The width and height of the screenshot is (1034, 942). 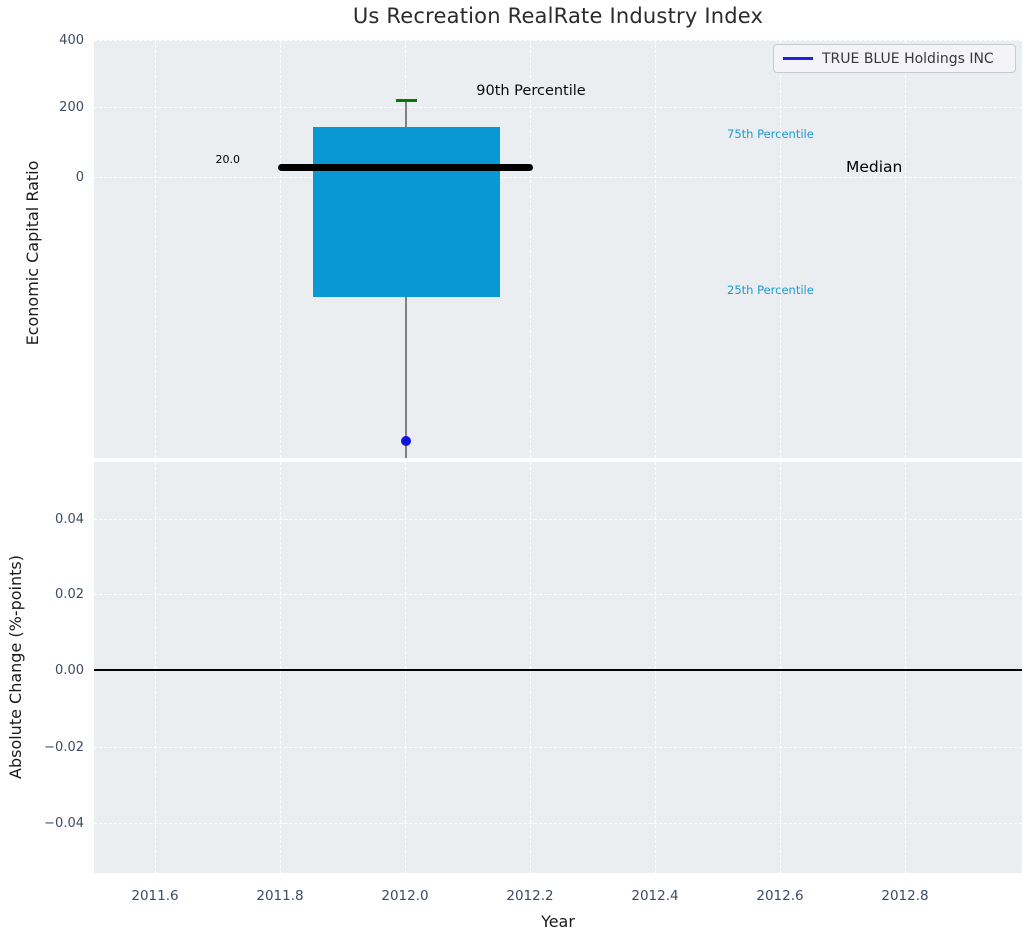 I want to click on y-tick-0.00: 0.00, so click(x=69, y=670).